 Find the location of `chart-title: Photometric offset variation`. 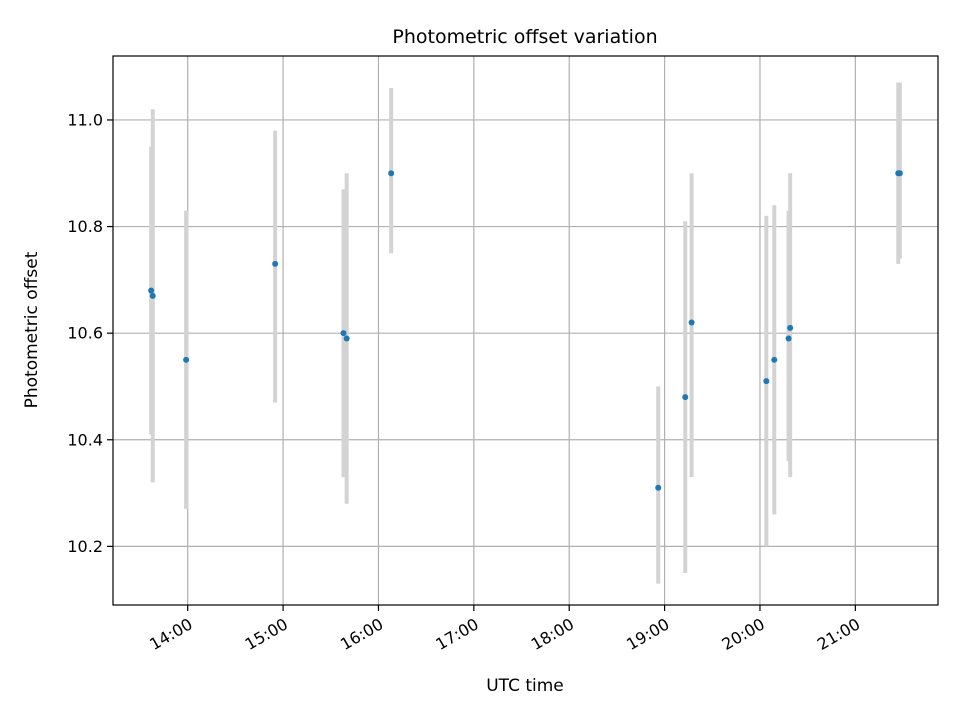

chart-title: Photometric offset variation is located at coordinates (524, 37).